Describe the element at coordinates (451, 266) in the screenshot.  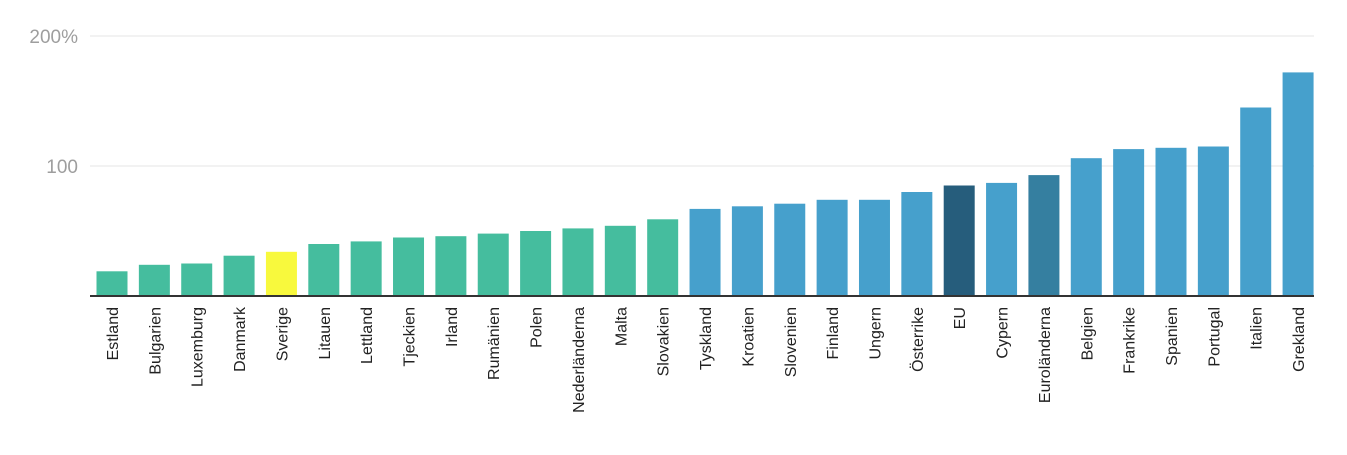
I see `bar-irland` at that location.